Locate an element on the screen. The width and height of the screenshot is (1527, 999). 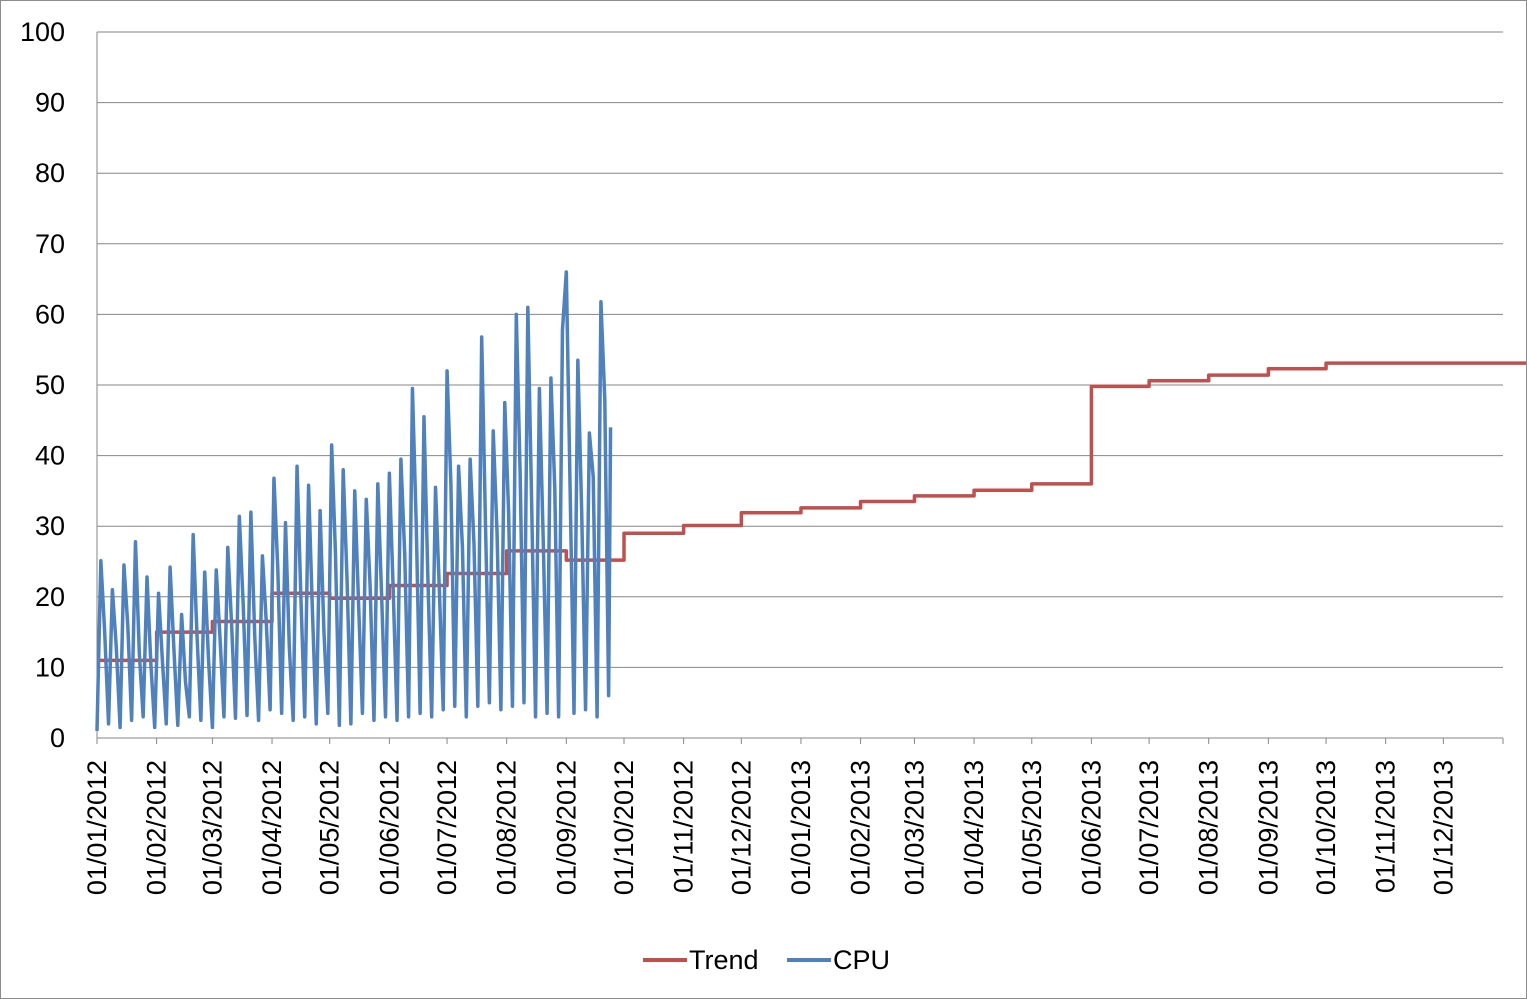
x-tick-label: 01/08/2013 is located at coordinates (1209, 827).